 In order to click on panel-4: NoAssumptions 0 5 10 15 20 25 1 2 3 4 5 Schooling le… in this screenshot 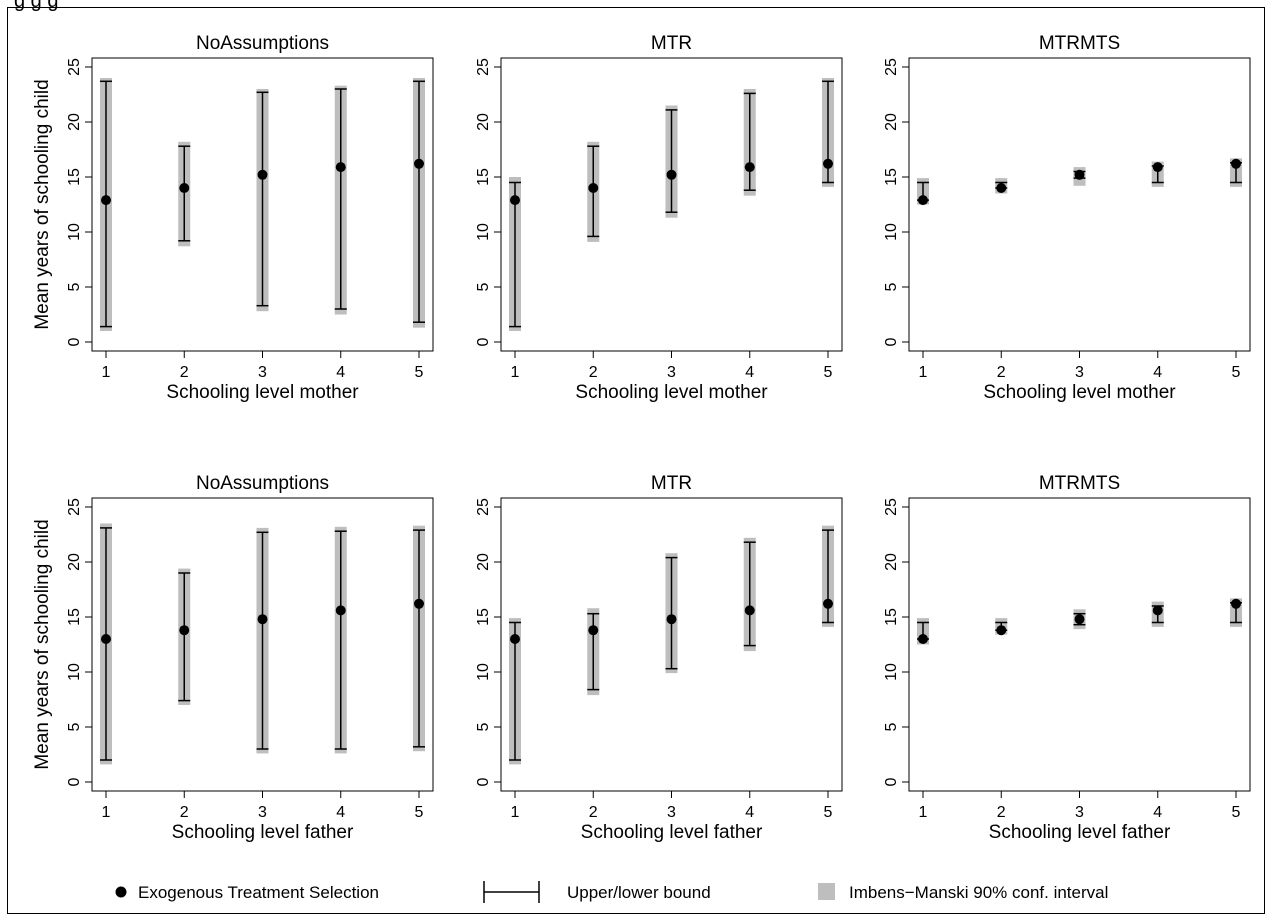, I will do `click(233, 658)`.